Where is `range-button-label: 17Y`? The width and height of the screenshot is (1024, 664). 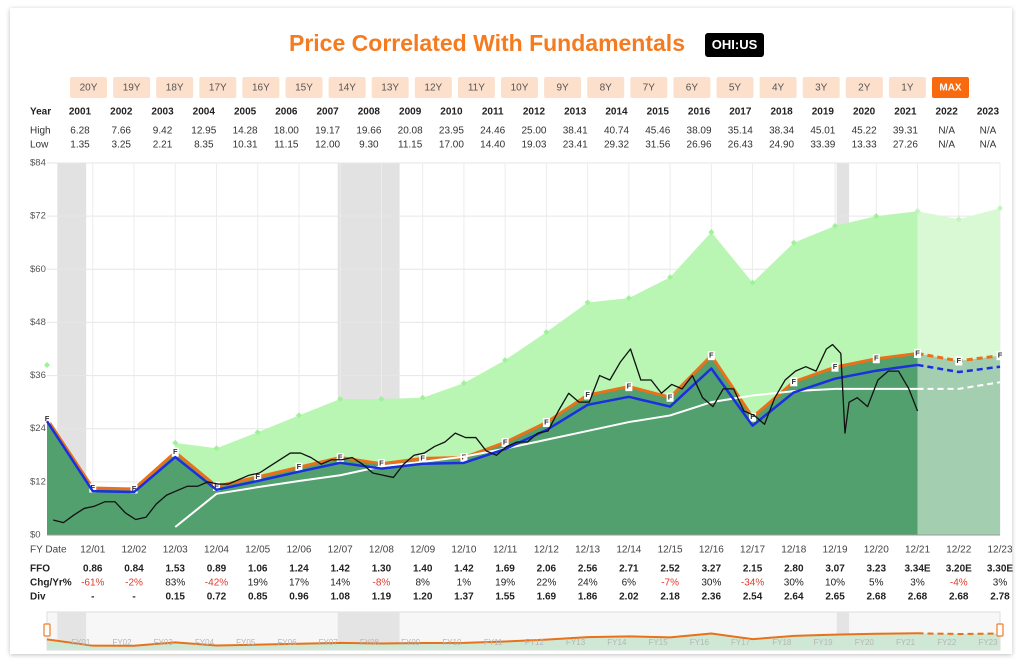 range-button-label: 17Y is located at coordinates (218, 88).